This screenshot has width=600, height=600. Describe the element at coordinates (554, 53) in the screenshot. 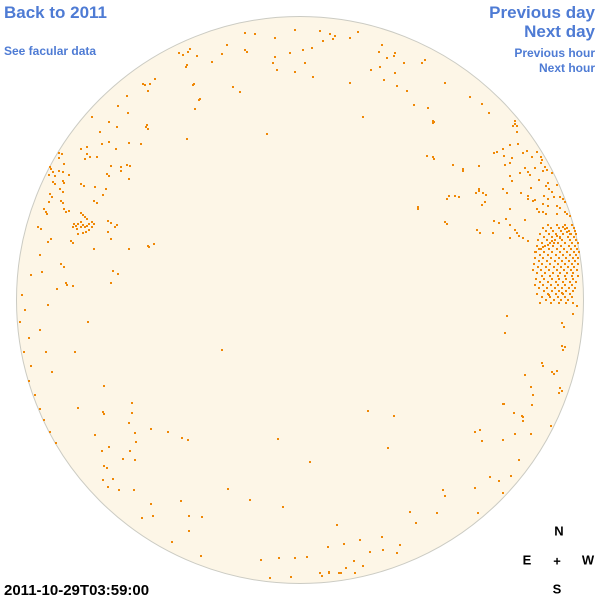

I see `previous-hour-link: Previous hour` at that location.